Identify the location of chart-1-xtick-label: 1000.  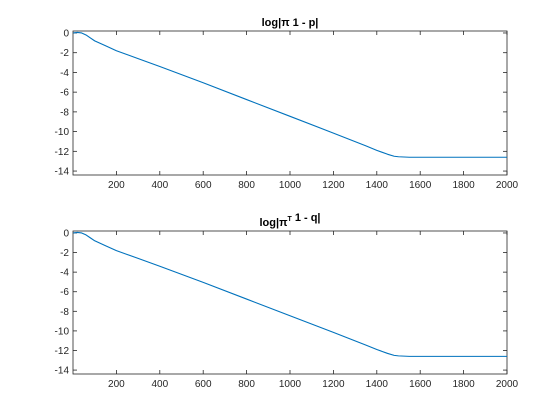
(290, 384).